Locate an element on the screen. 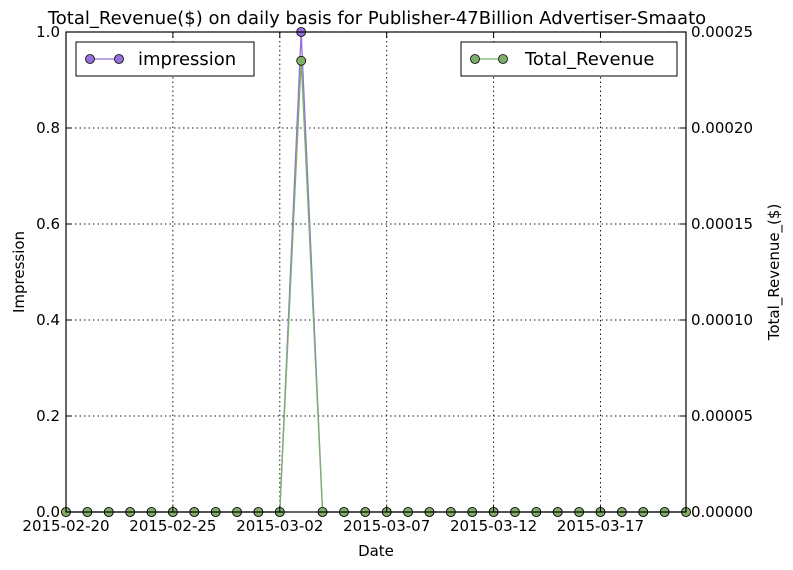 The height and width of the screenshot is (570, 793). x-tick-label: 2015-02-20 is located at coordinates (65, 526).